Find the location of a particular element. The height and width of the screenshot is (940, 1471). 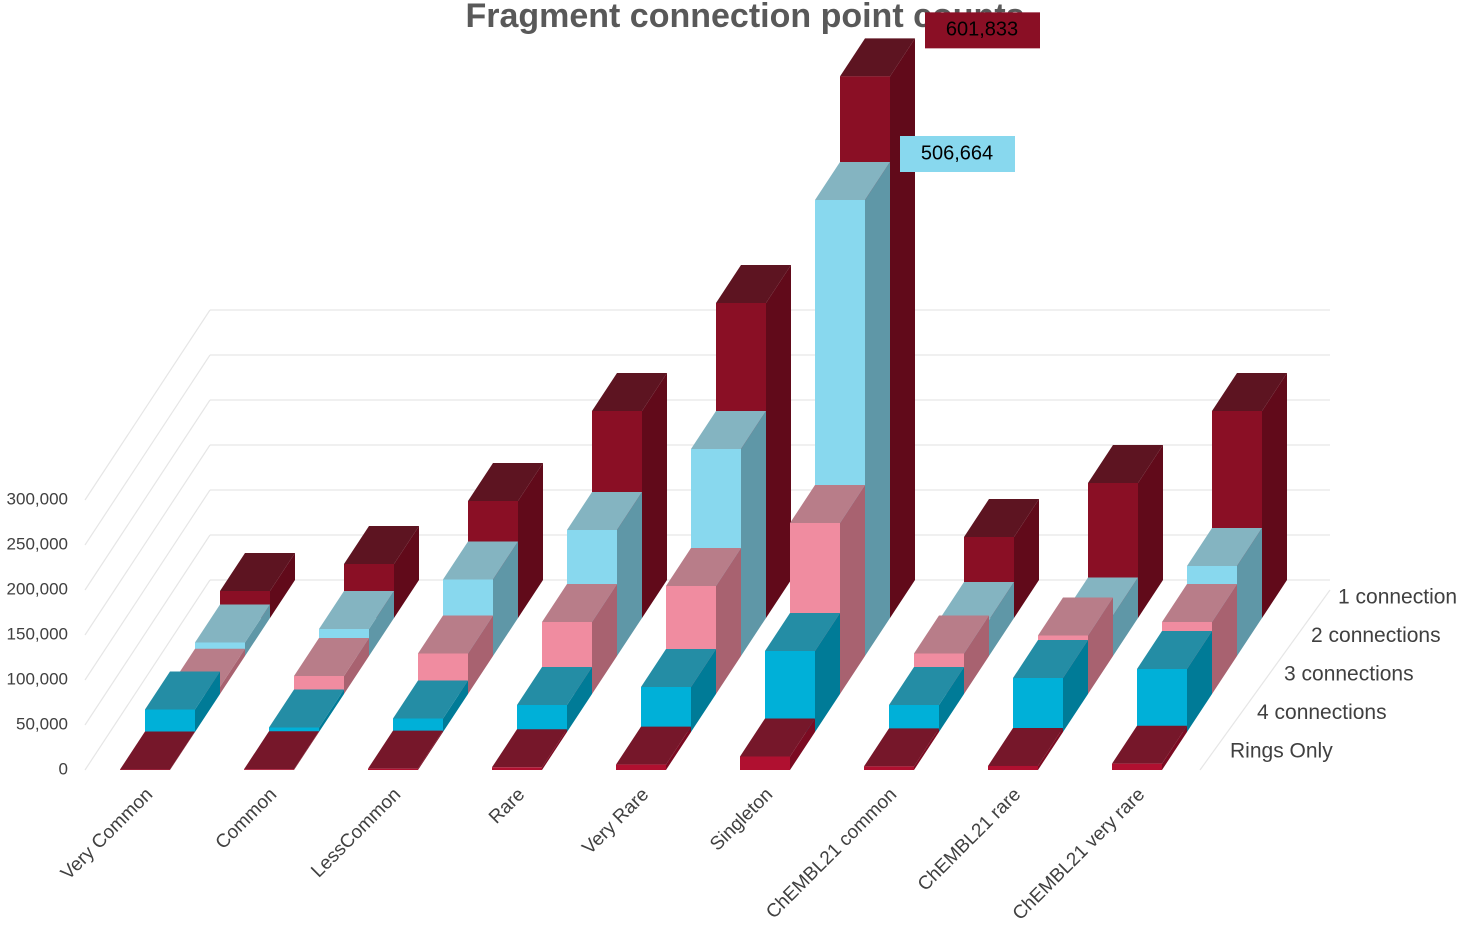

x-tick-label: LessCommon is located at coordinates (356, 833).